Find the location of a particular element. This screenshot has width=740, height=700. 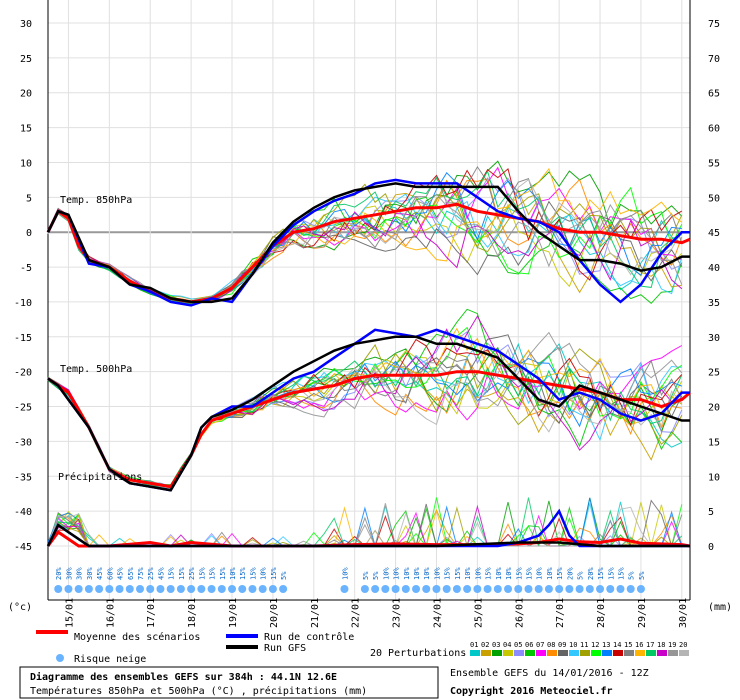

right-tick-label: 15 is located at coordinates (714, 442).